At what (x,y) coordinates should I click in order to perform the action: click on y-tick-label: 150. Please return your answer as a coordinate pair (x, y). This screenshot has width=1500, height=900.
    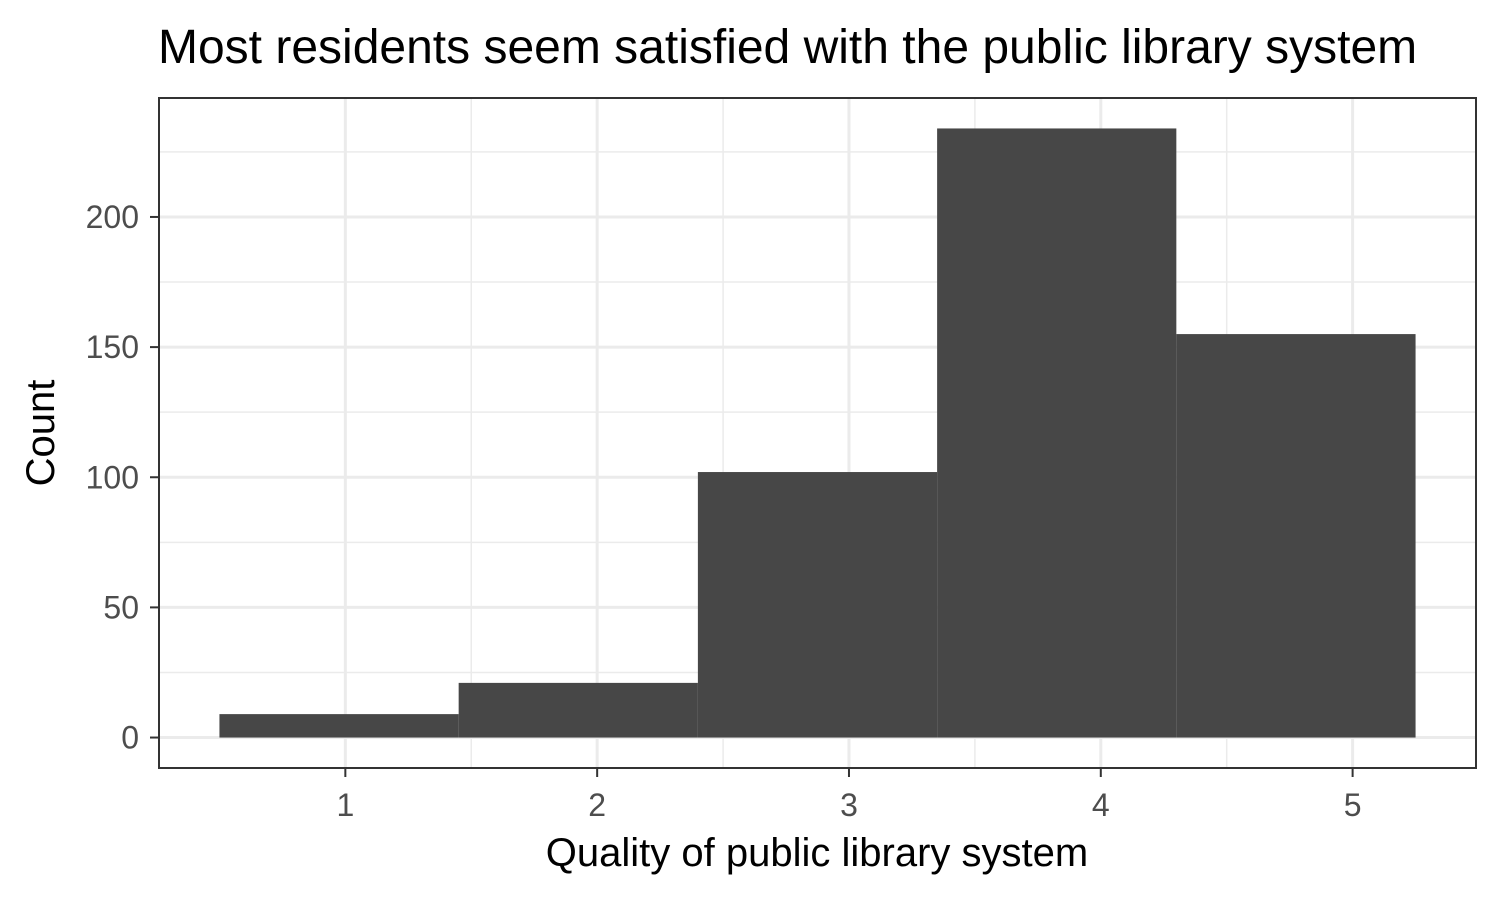
    Looking at the image, I should click on (112, 347).